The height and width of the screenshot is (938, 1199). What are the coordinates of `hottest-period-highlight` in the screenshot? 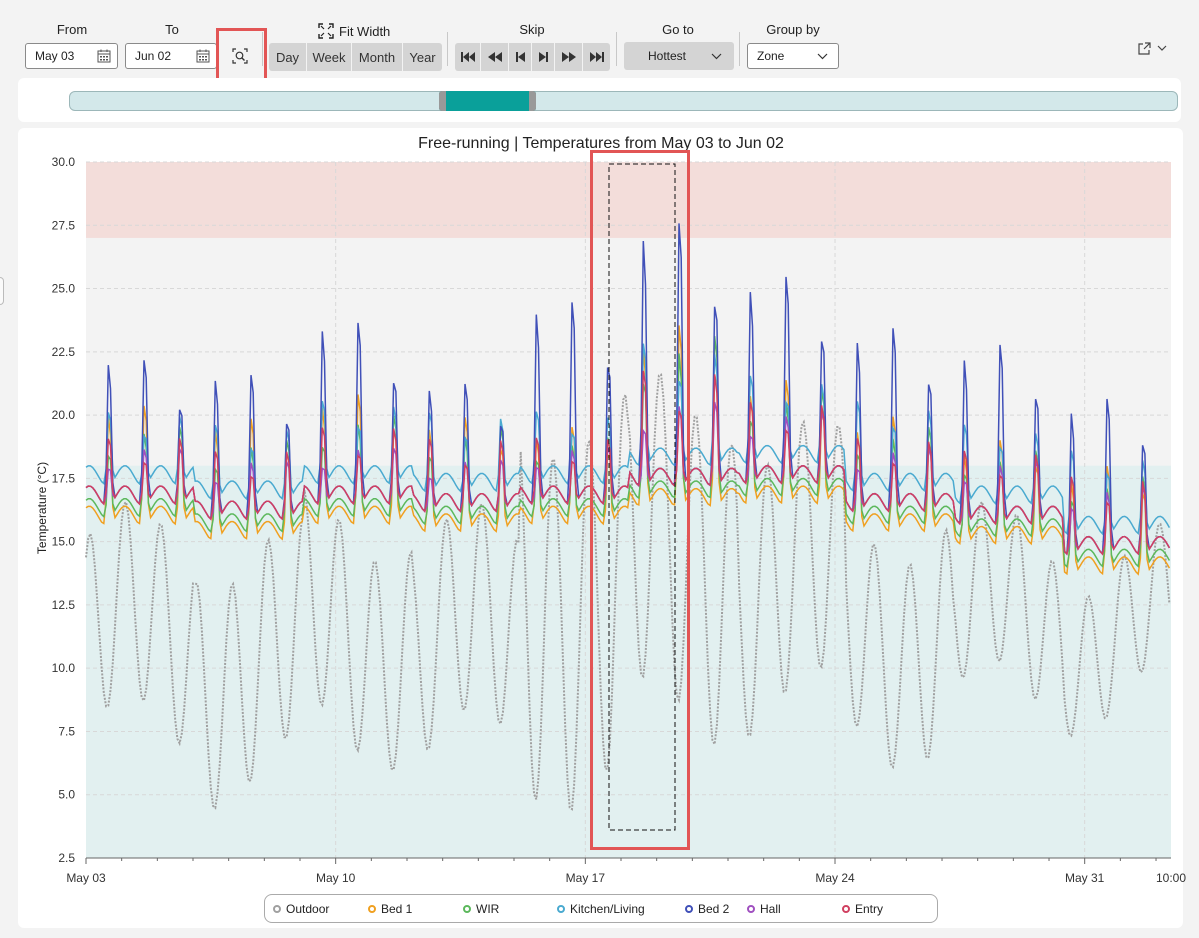 It's located at (640, 500).